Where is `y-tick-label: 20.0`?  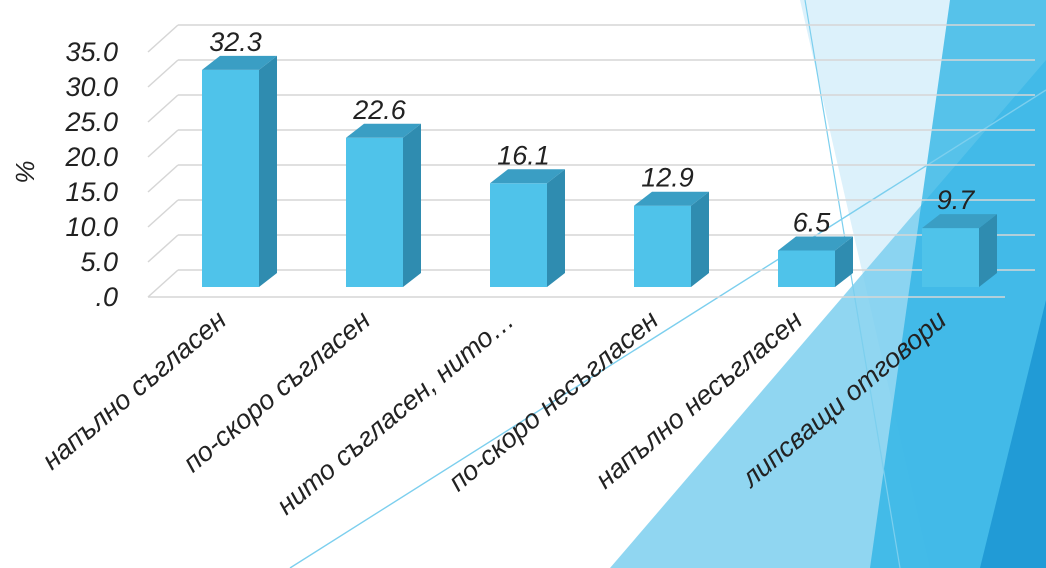 y-tick-label: 20.0 is located at coordinates (91, 157).